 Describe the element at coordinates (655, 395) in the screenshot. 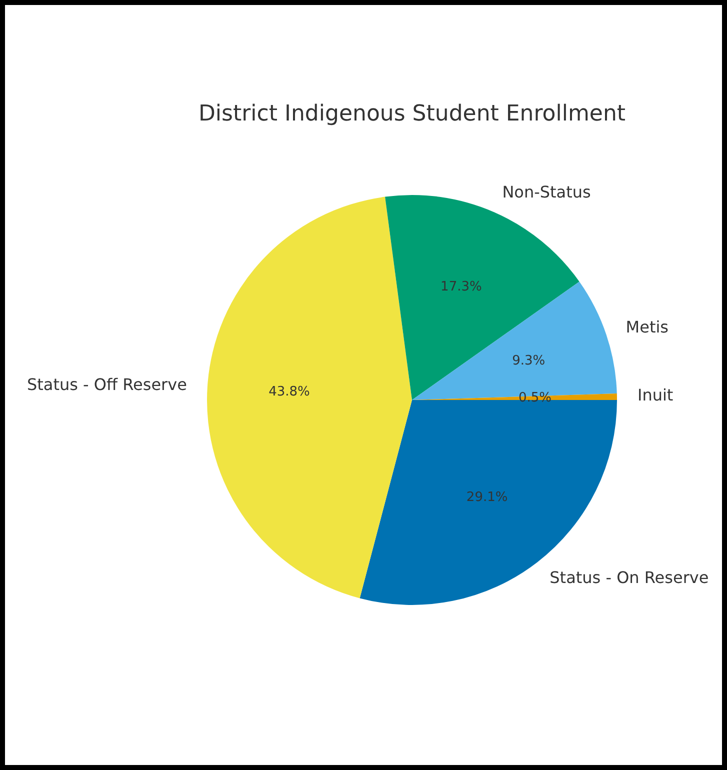

I see `slice-label: Inuit` at that location.